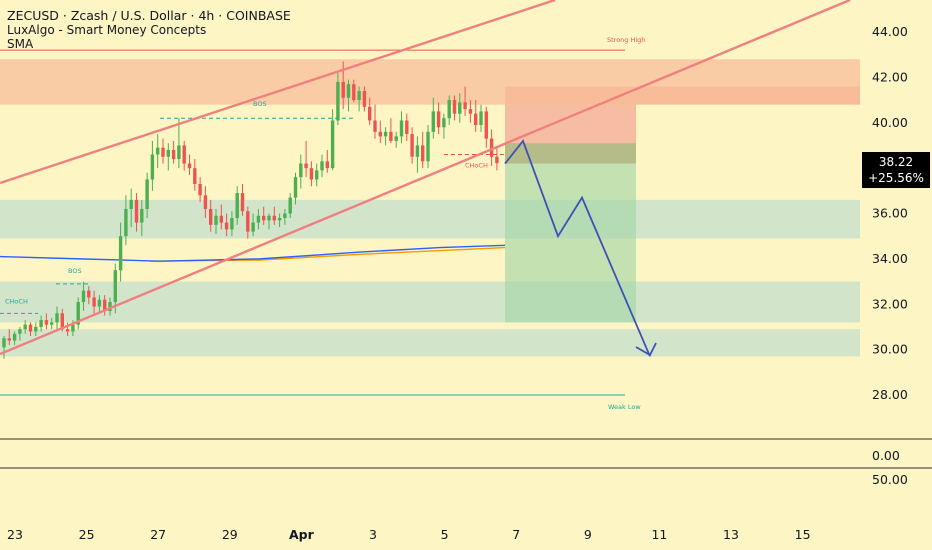 The image size is (932, 550). Describe the element at coordinates (107, 30) in the screenshot. I see `indicator-smc-label: LuxAlgo - Smart Money Concepts` at that location.